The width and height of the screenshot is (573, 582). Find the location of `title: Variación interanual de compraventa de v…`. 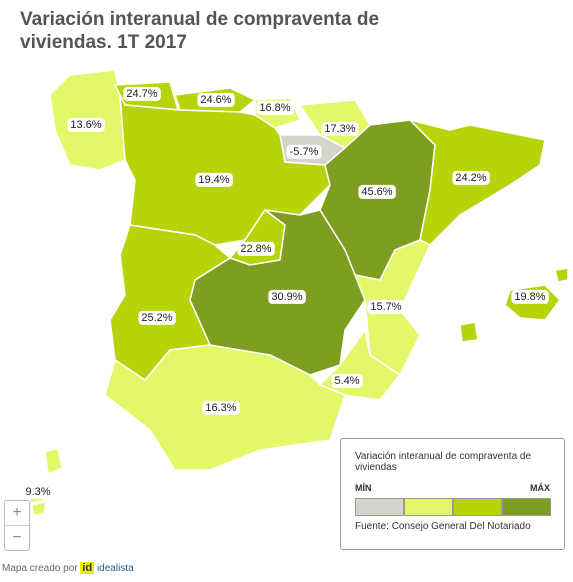

title: Variación interanual de compraventa de v… is located at coordinates (200, 31).